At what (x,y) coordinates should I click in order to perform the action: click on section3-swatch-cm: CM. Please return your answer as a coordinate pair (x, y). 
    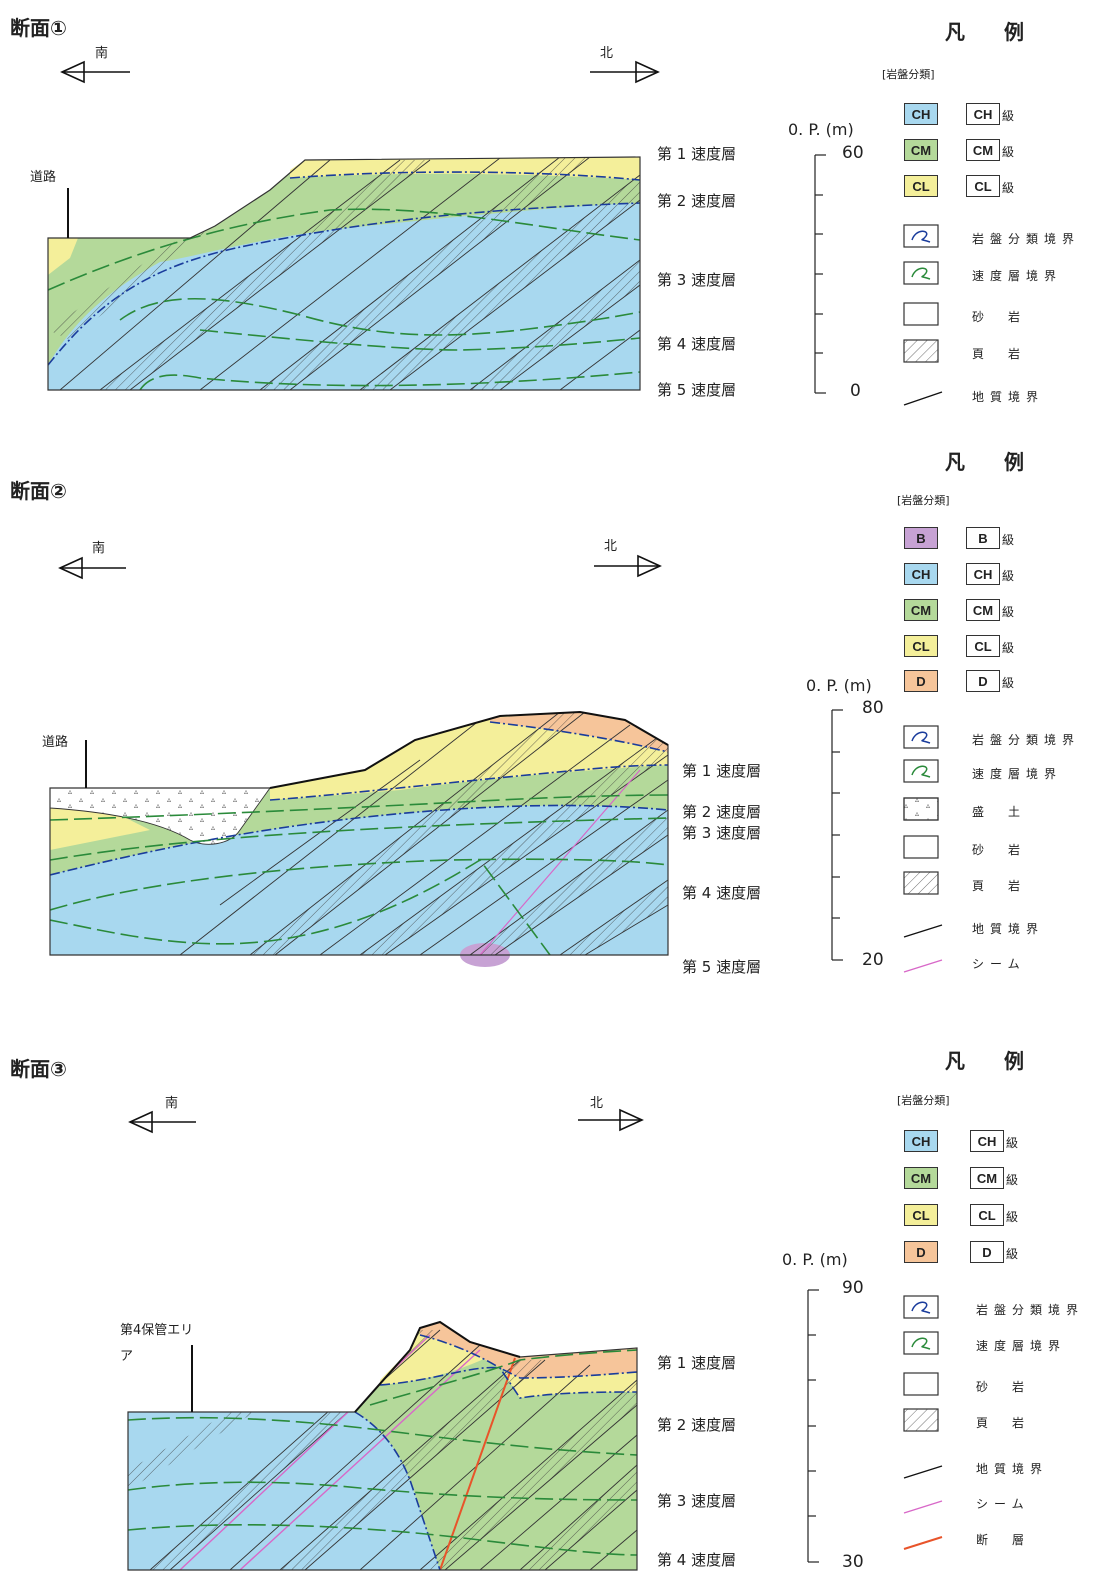
    Looking at the image, I should click on (921, 1178).